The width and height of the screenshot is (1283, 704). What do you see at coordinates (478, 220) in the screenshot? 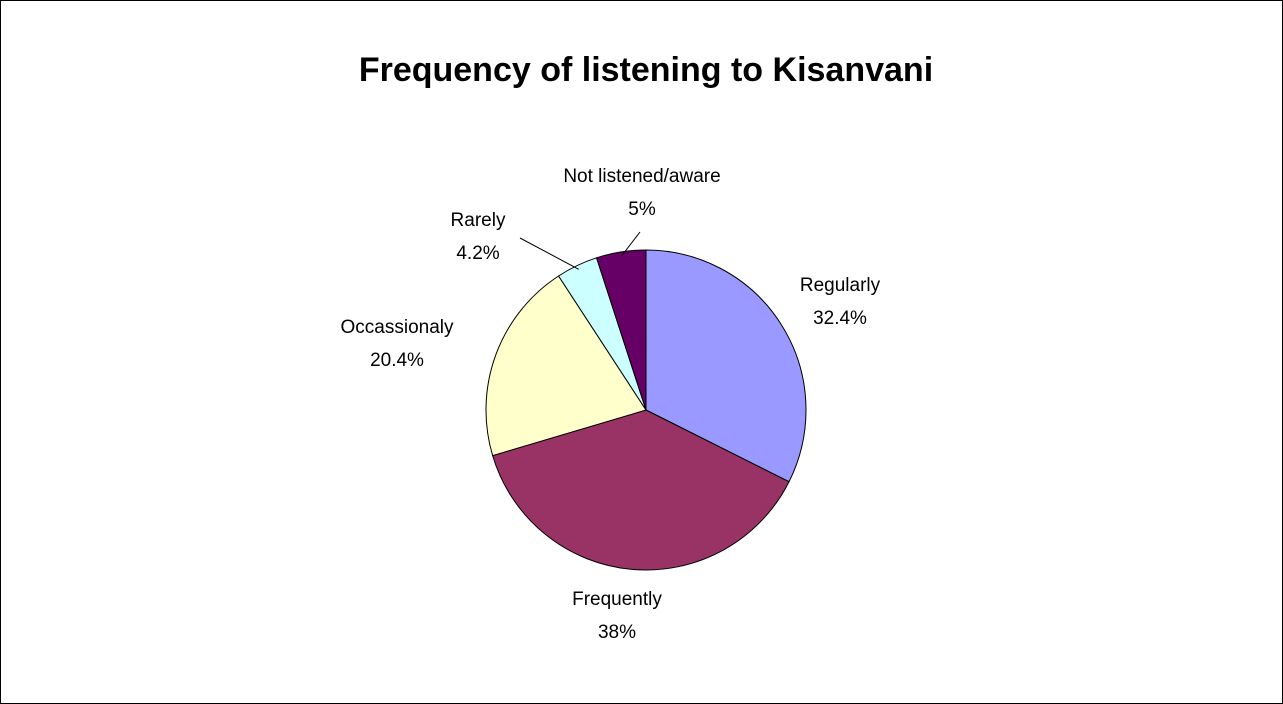
I see `slice-label: Rarely` at bounding box center [478, 220].